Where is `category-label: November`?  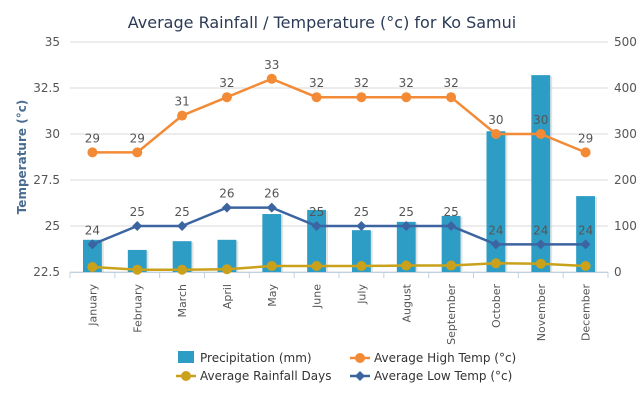
category-label: November is located at coordinates (541, 313).